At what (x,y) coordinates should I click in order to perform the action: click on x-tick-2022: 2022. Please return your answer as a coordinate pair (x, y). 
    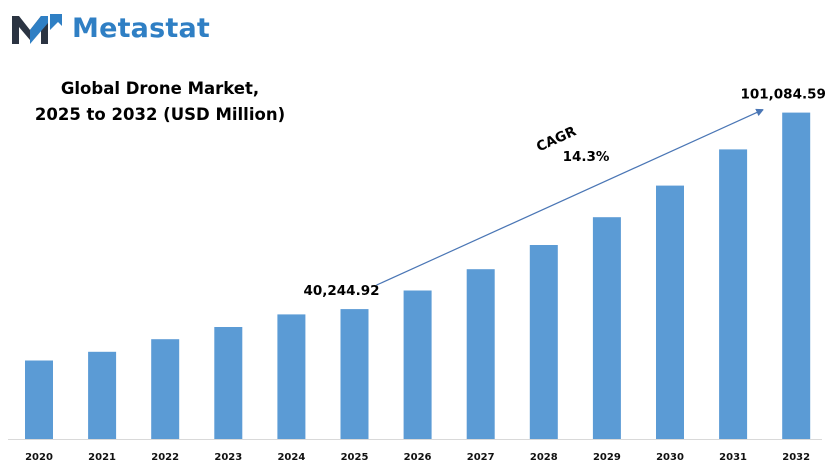
    Looking at the image, I should click on (165, 457).